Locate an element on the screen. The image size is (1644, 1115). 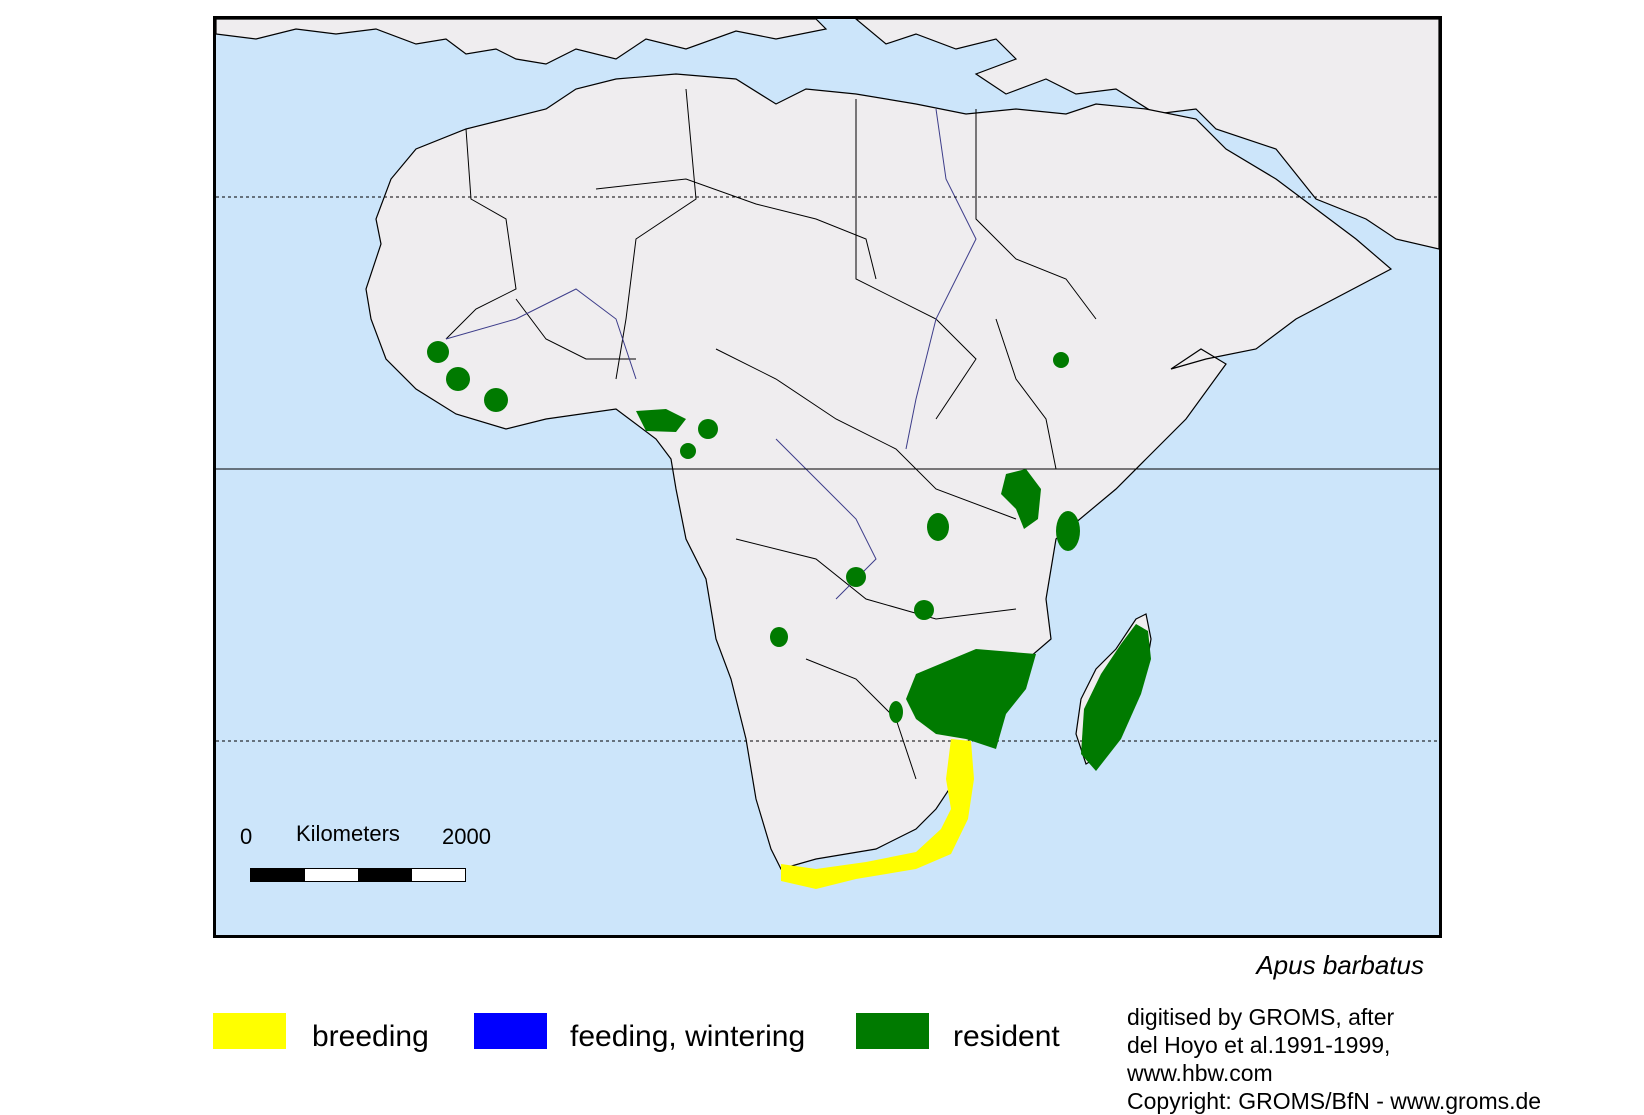
scale-unit-label: Kilometers is located at coordinates (348, 833).